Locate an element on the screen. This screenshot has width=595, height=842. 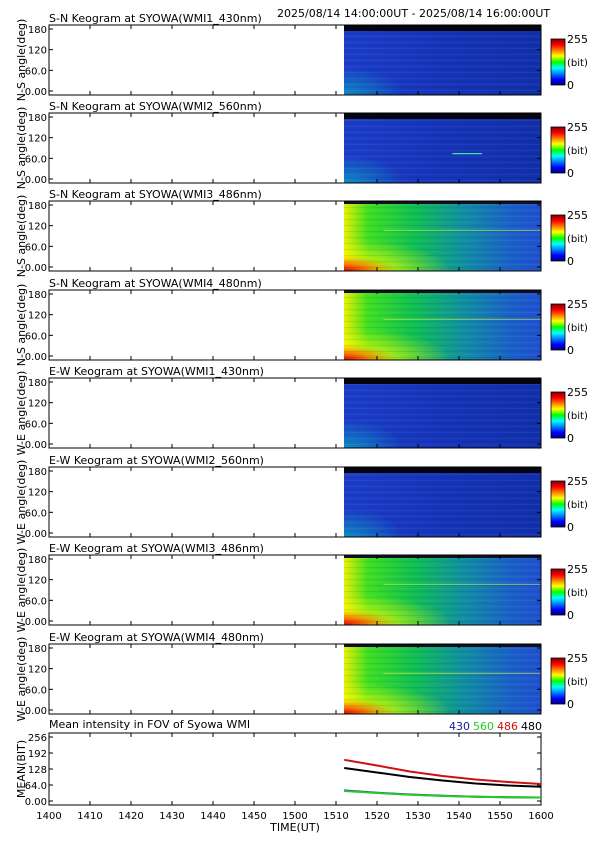
mean-y-tick-label: 64.0 is located at coordinates (36, 786).